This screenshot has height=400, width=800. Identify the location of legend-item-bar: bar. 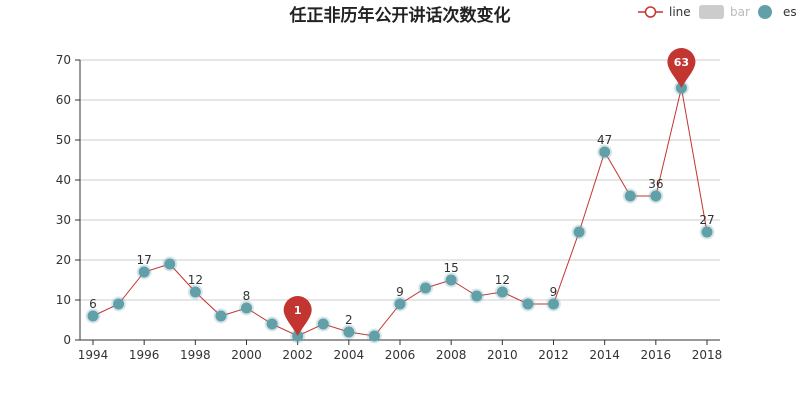
(724, 12).